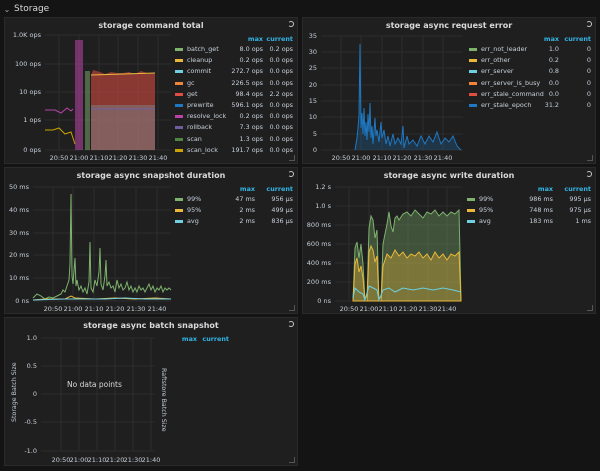 Image resolution: width=600 pixels, height=471 pixels. Describe the element at coordinates (30, 451) in the screenshot. I see `y-tick: -1.0` at that location.